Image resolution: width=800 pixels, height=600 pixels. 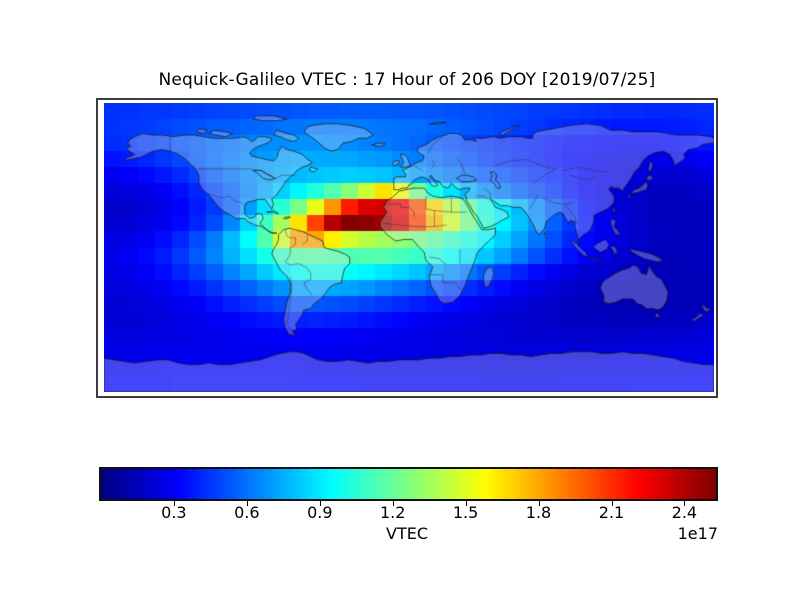 I want to click on colorbar-tick-label: 1.8, so click(x=538, y=512).